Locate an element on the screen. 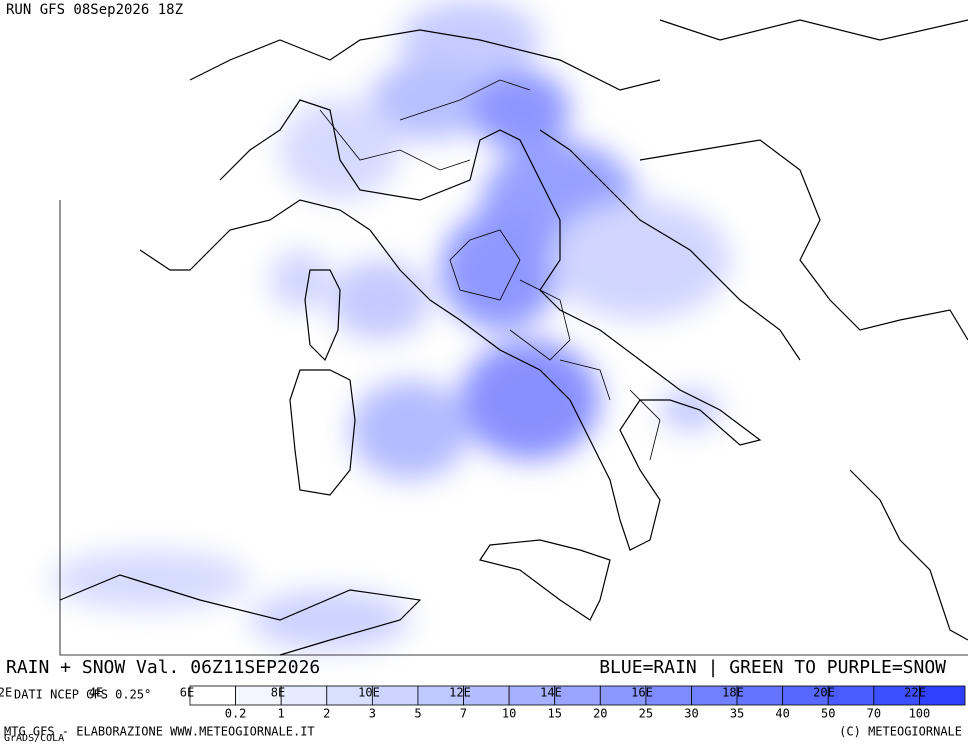 This screenshot has width=968, height=745. map-title: RAIN + SNOW Val. 06Z11SEP2026 is located at coordinates (163, 667).